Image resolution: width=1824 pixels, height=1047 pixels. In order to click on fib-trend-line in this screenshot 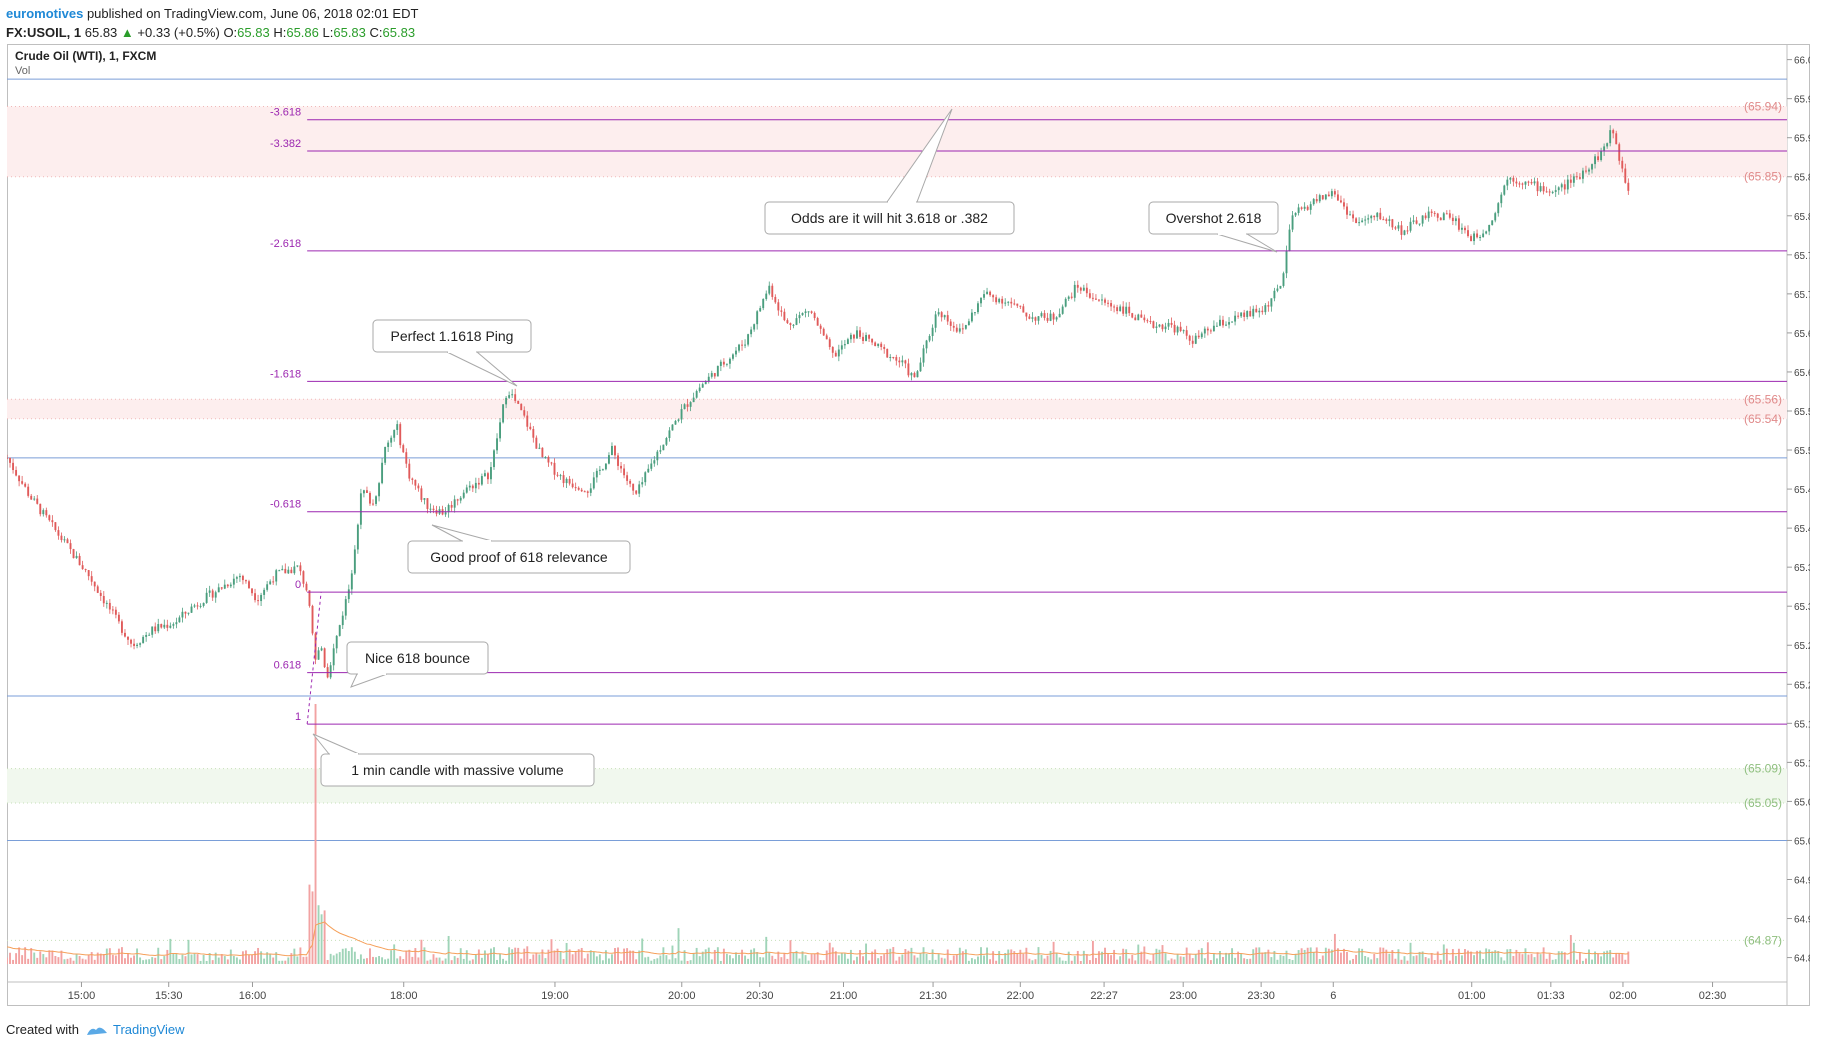, I will do `click(314, 658)`.